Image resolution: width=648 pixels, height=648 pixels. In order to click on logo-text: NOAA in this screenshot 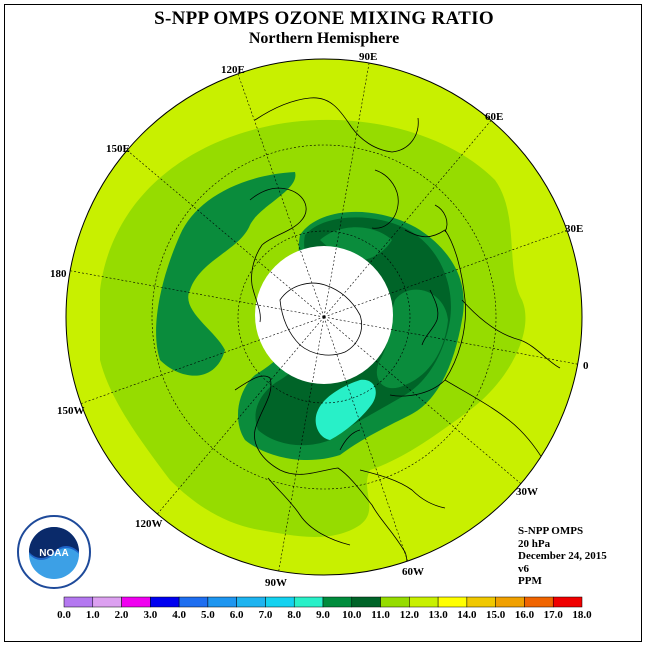, I will do `click(53, 553)`.